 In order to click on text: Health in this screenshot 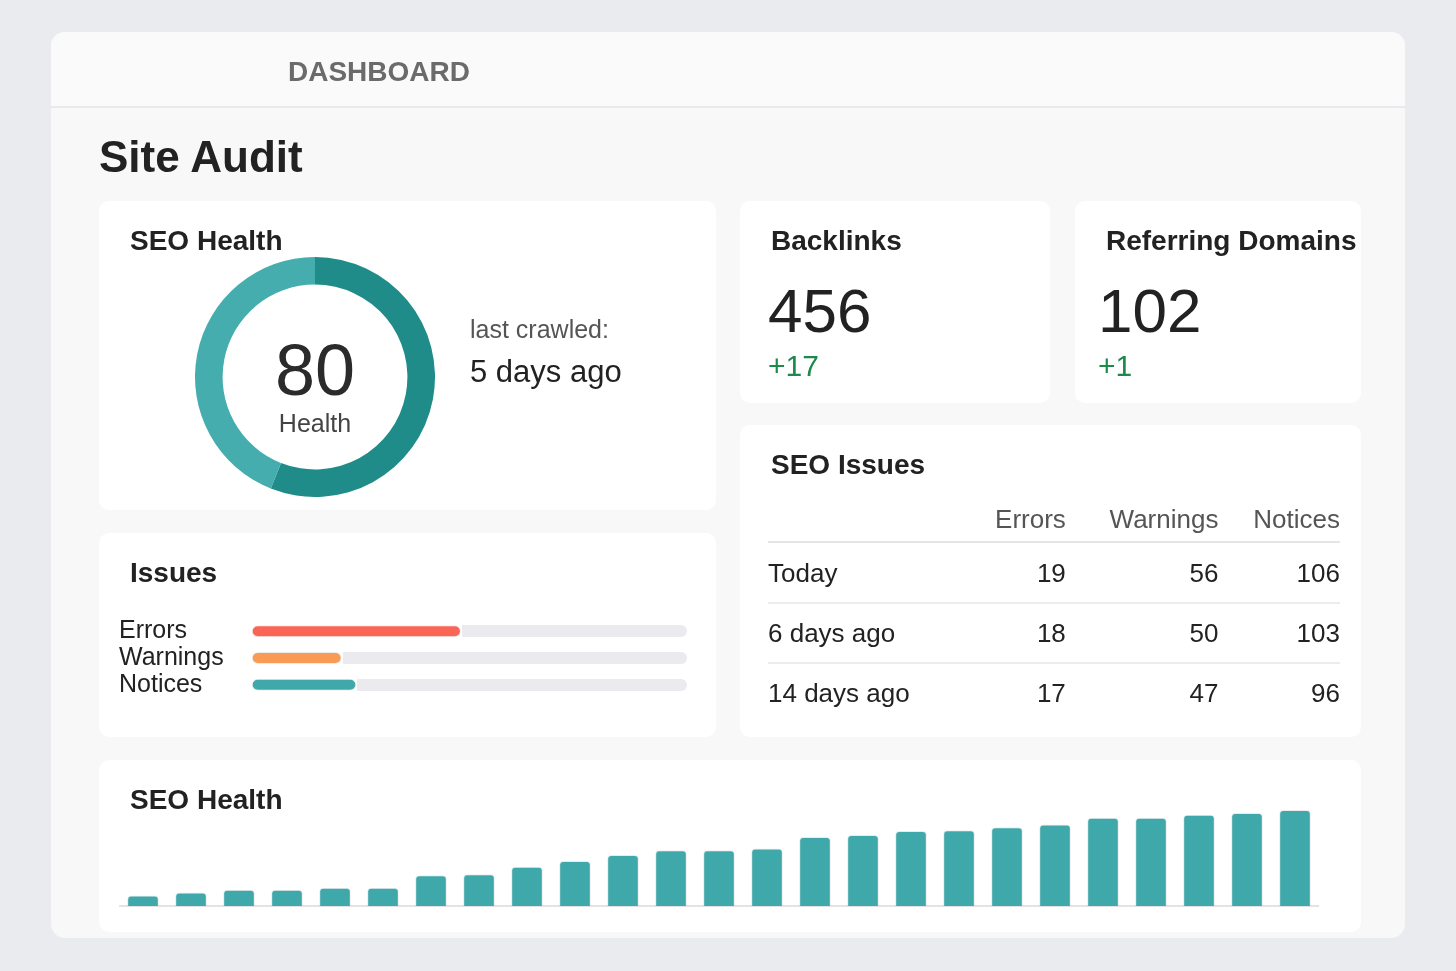, I will do `click(315, 423)`.